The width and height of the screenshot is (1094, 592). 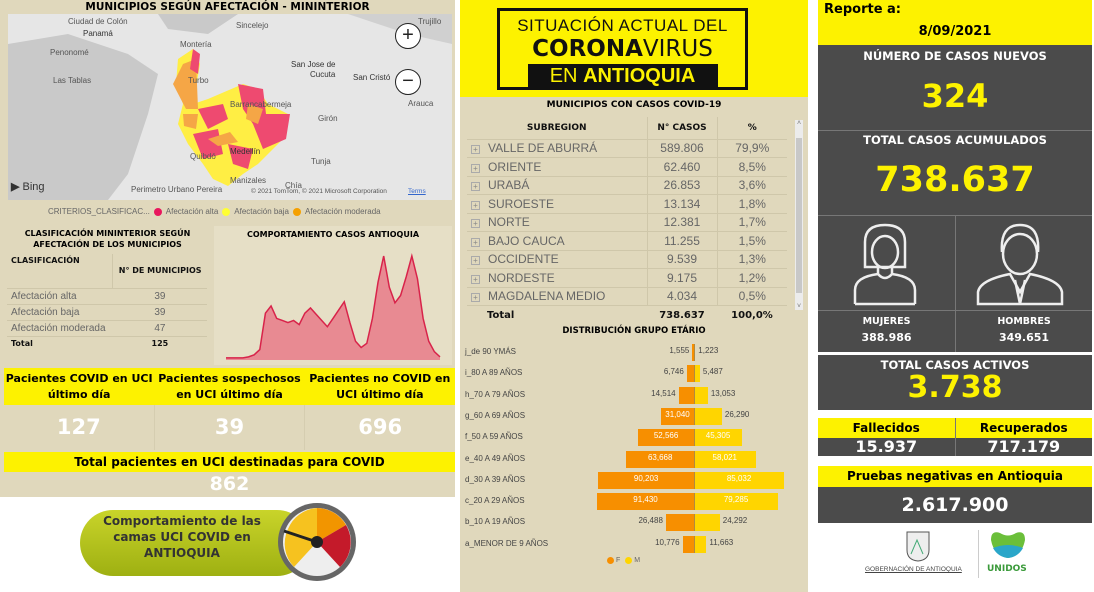 What do you see at coordinates (708, 350) in the screenshot?
I see `male-value-label: 1,223` at bounding box center [708, 350].